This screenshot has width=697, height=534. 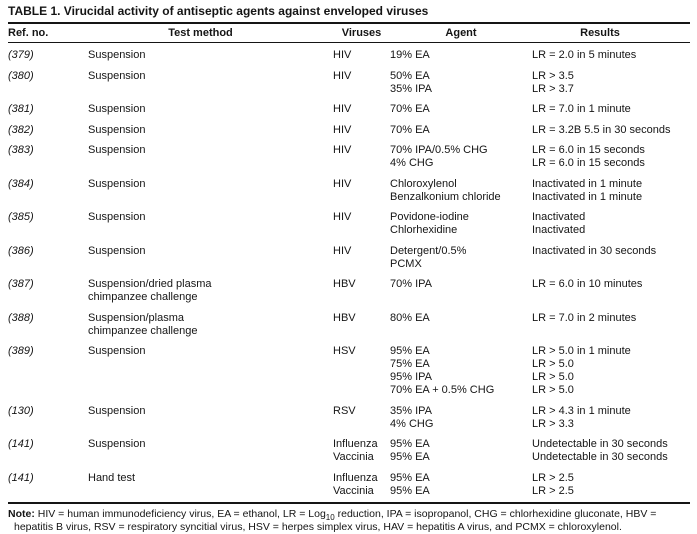 I want to click on cell-test-method: Suspension/plasma chimpanzee challenge, so click(x=143, y=324).